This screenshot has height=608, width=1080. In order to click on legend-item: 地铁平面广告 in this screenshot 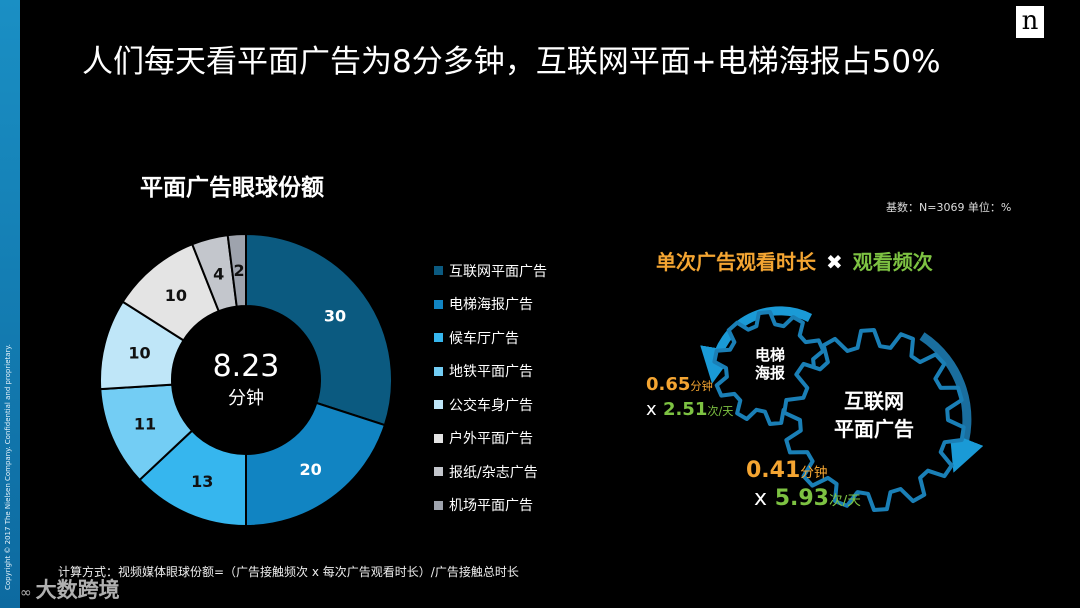, I will do `click(490, 372)`.